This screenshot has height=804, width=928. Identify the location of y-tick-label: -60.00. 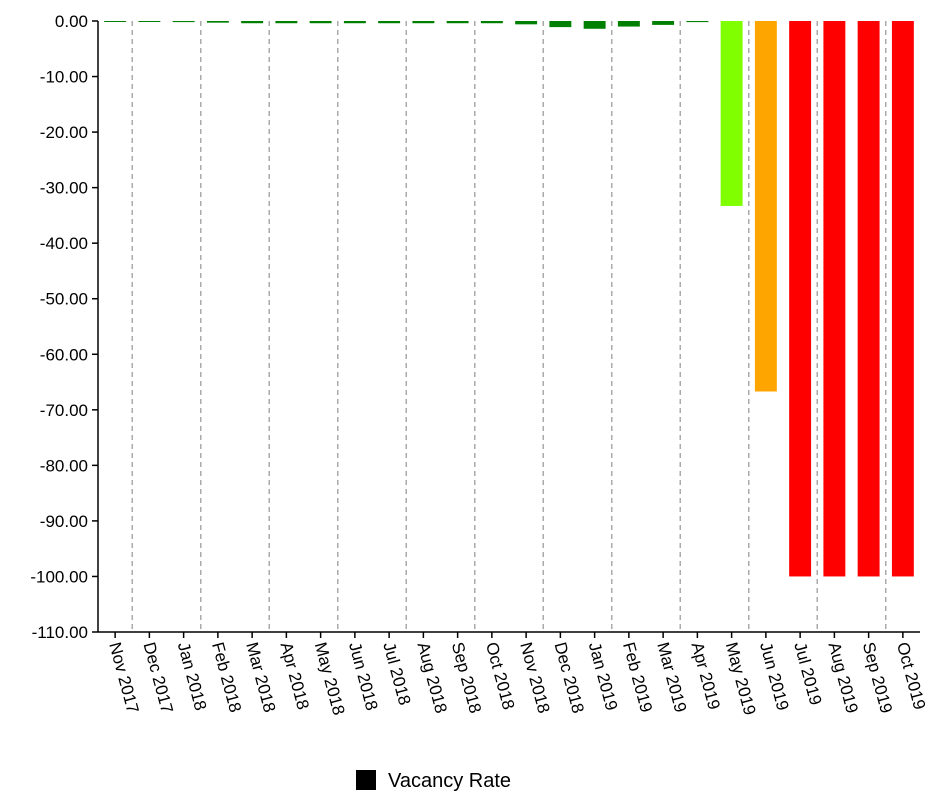
(64, 354).